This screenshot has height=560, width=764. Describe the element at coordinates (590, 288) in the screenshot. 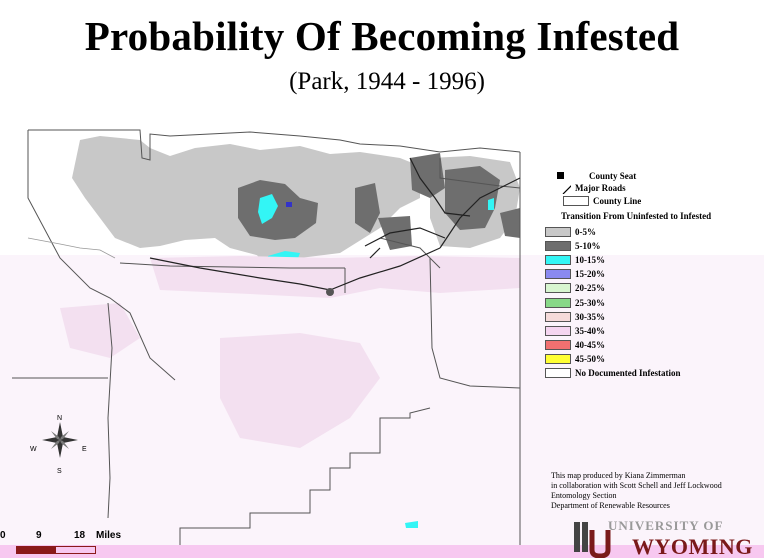

I see `legend-class-label: 20-25%` at that location.